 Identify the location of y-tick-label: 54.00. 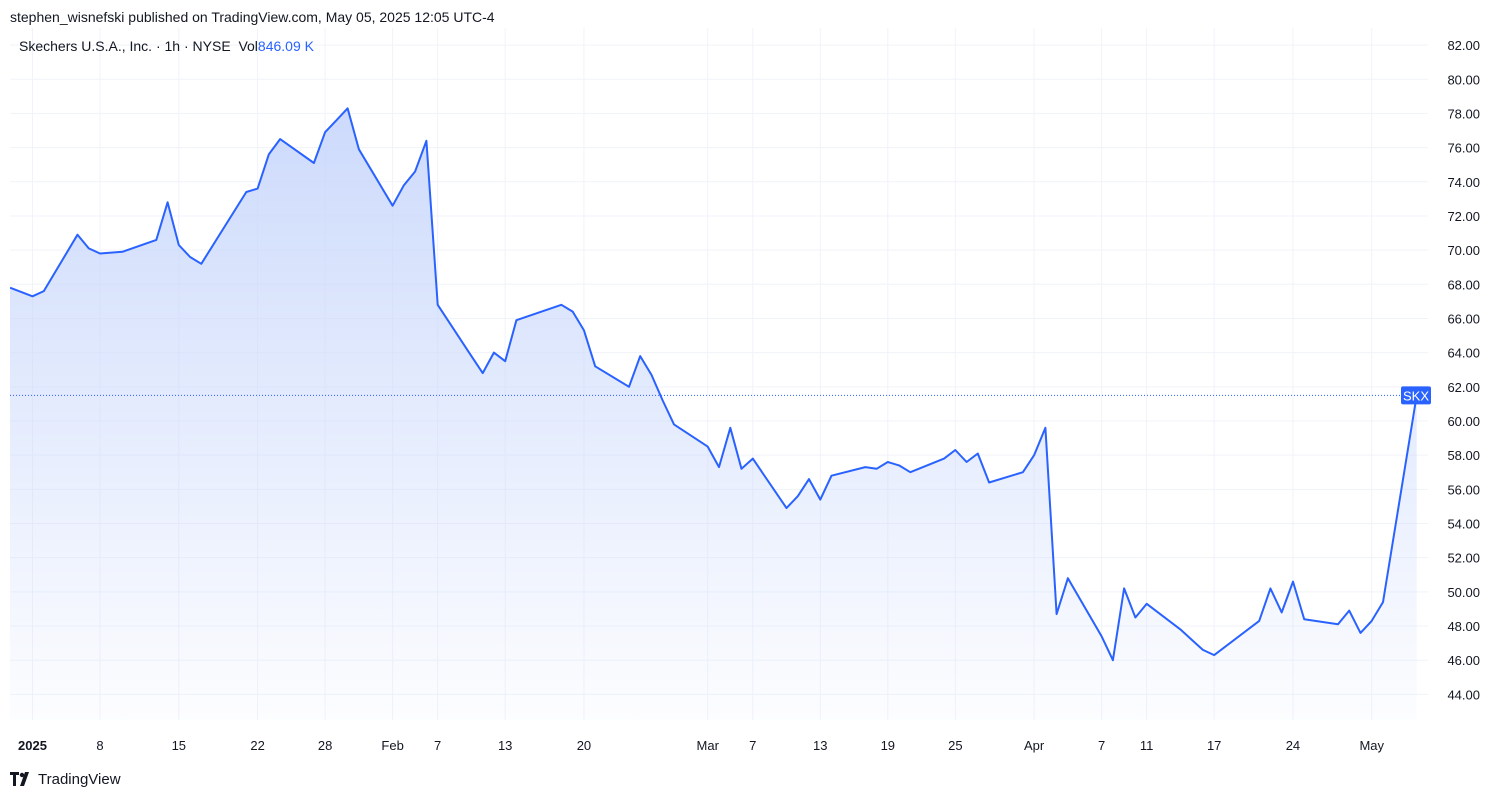
(1463, 524).